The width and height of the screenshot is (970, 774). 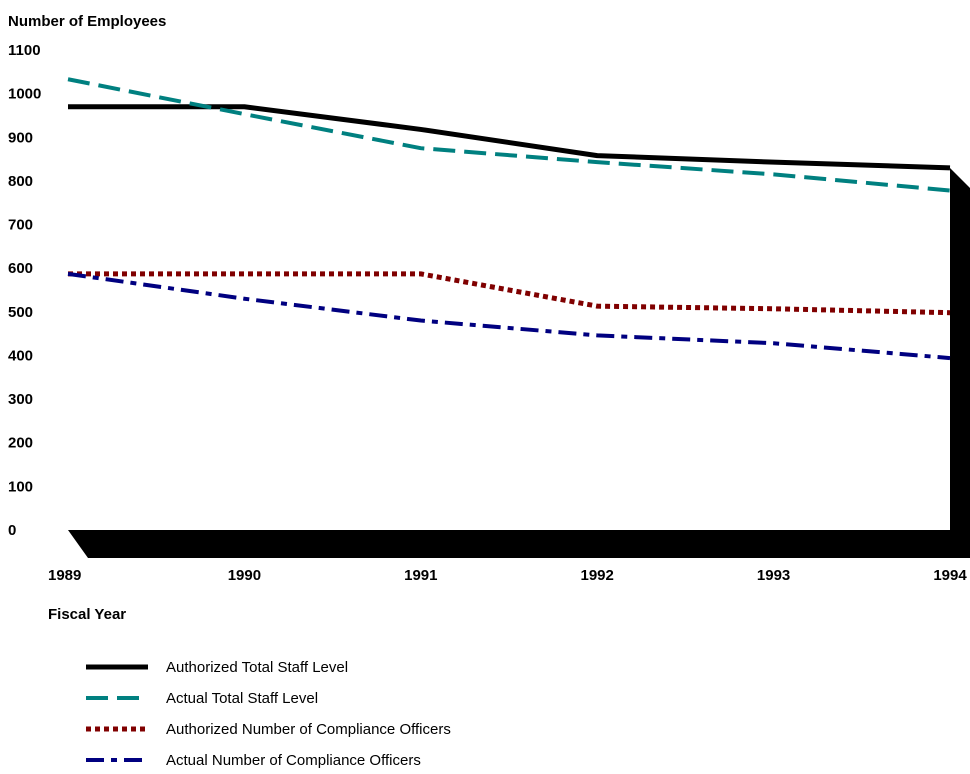 What do you see at coordinates (12, 530) in the screenshot?
I see `y-tick-label: 0` at bounding box center [12, 530].